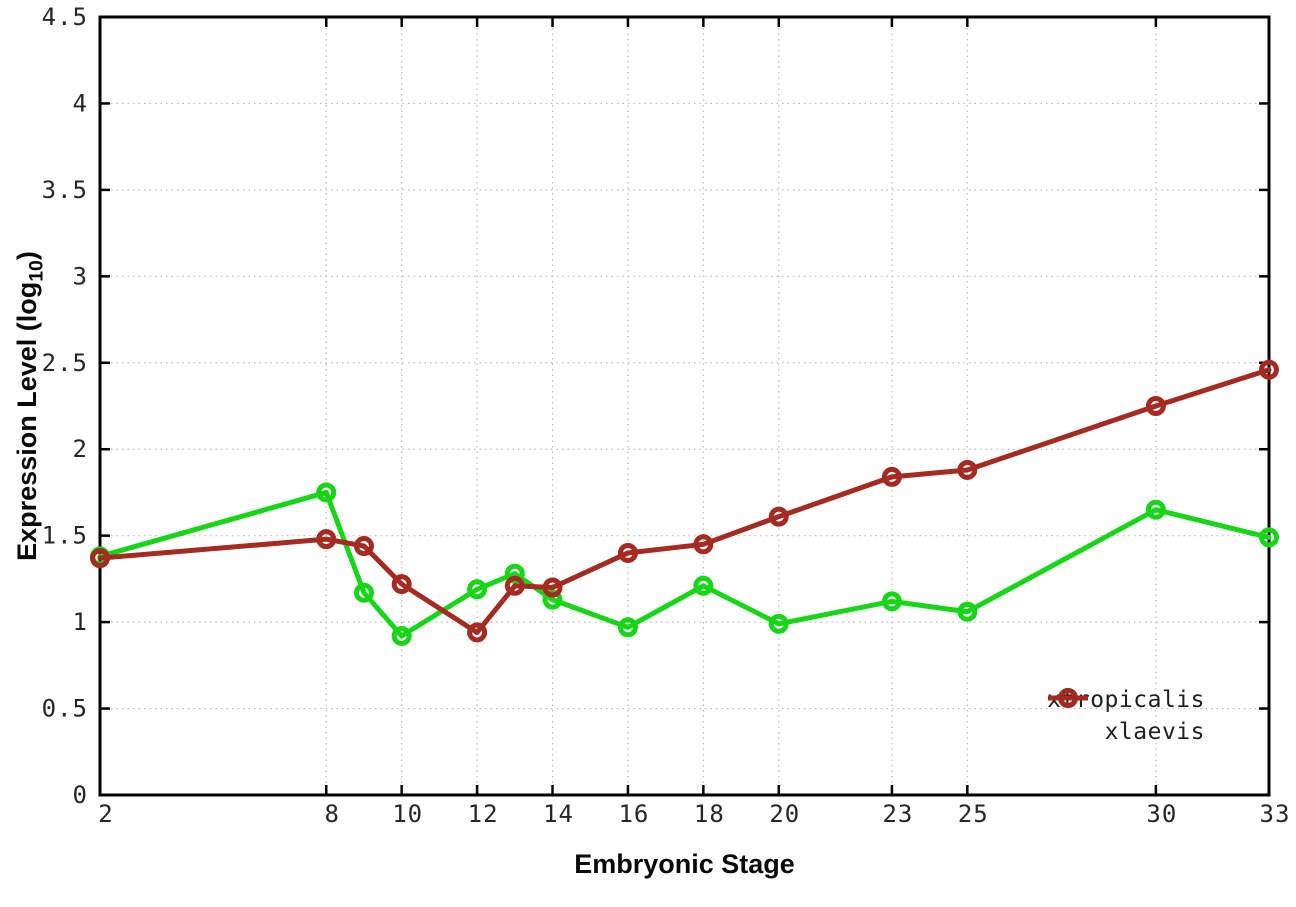 The image size is (1296, 907). Describe the element at coordinates (784, 814) in the screenshot. I see `x-tick-label: 20` at that location.